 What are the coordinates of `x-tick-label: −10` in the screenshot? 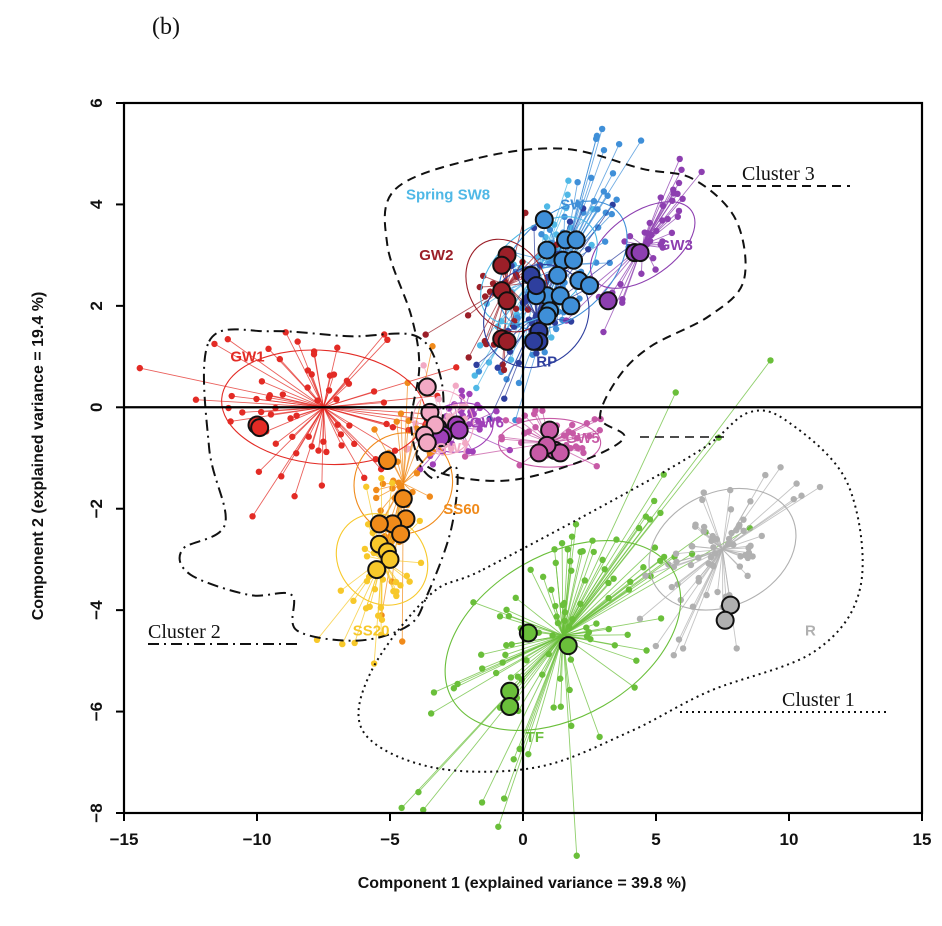 It's located at (257, 839).